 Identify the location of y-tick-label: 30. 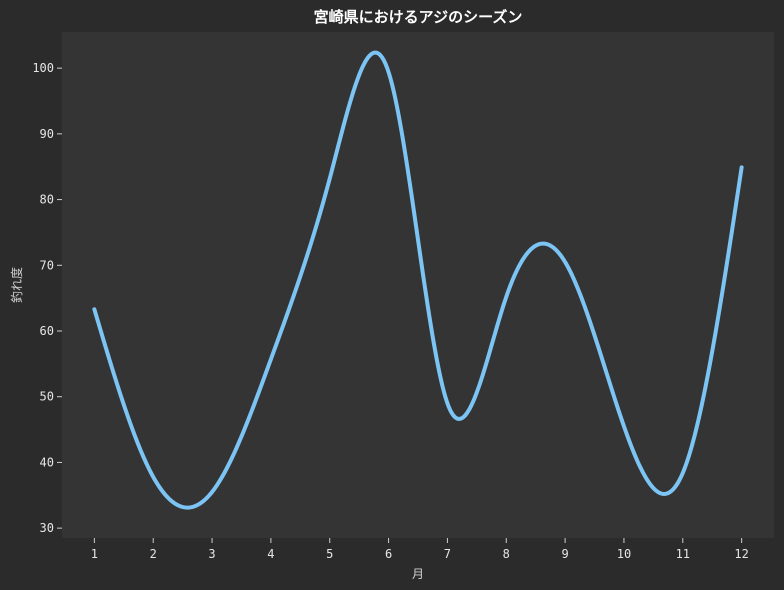
(47, 528).